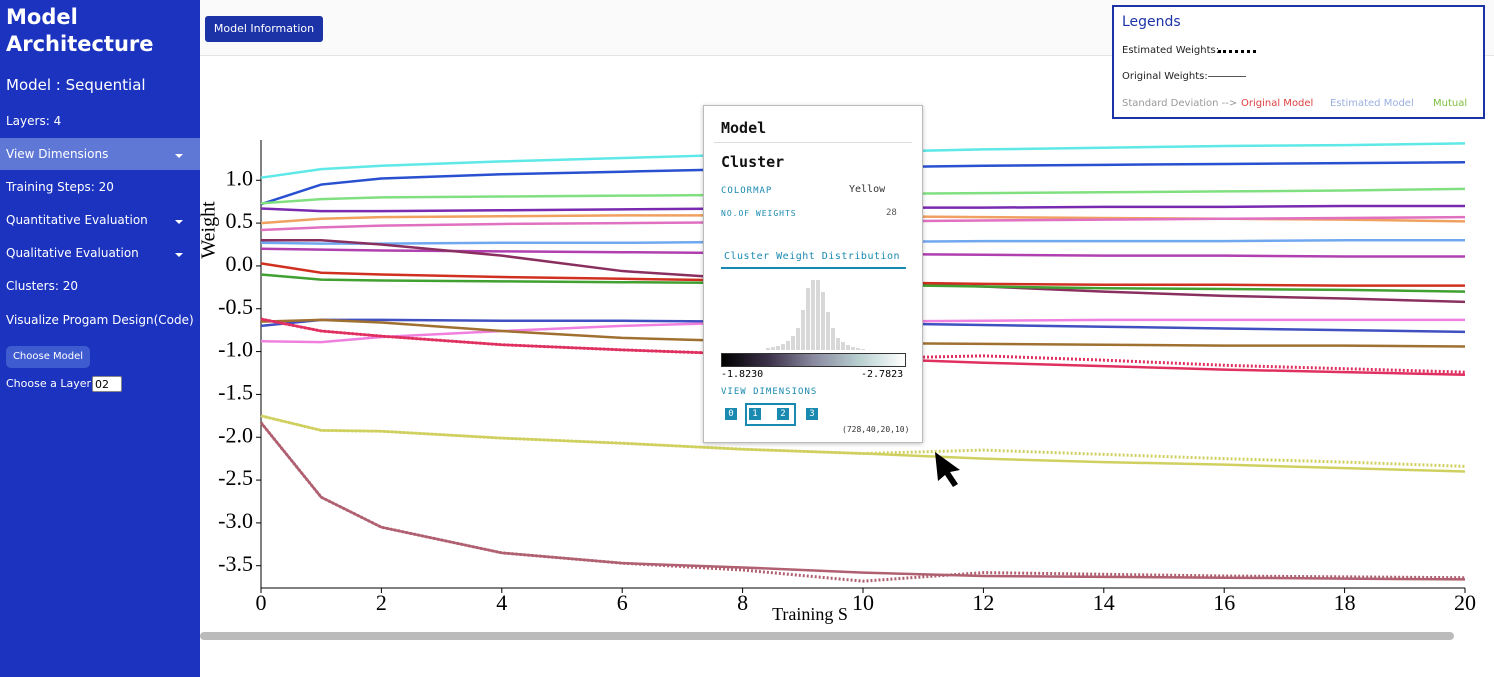  Describe the element at coordinates (1224, 602) in the screenshot. I see `x-tick-label: 16` at that location.